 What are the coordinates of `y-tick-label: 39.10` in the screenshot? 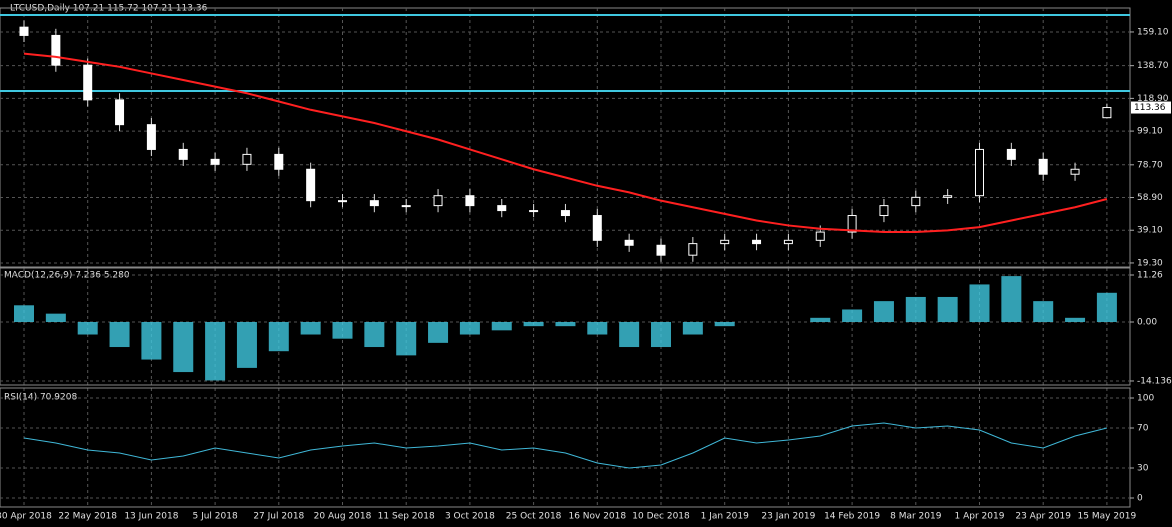 It's located at (1150, 231).